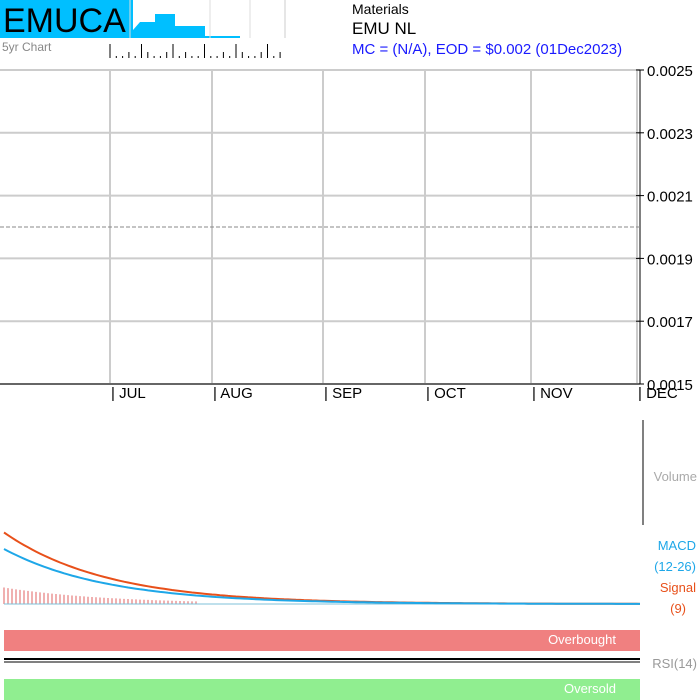  I want to click on month-label: | AUG, so click(233, 393).